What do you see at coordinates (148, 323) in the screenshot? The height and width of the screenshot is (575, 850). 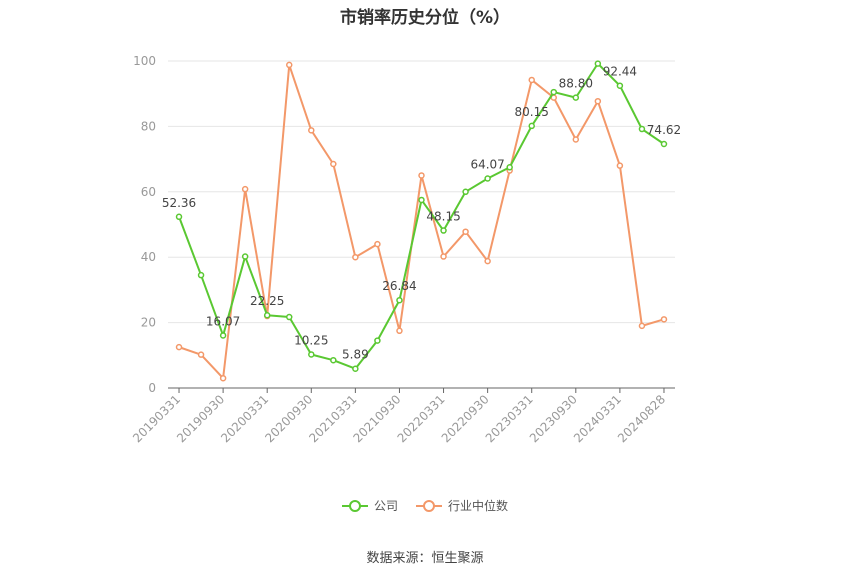 I see `y-tick-label: 20` at bounding box center [148, 323].